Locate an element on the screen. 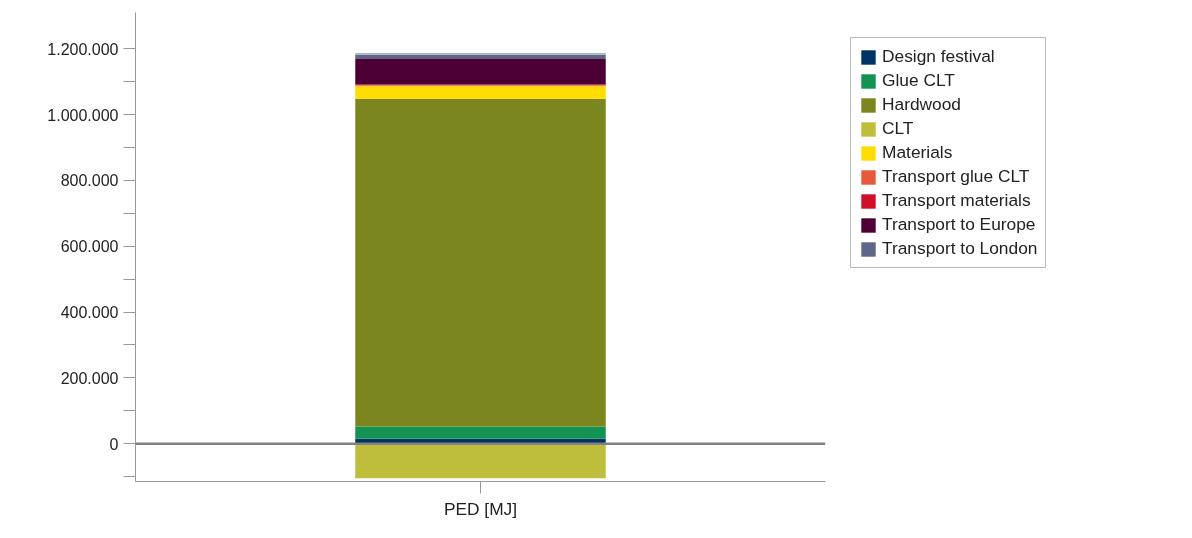 The width and height of the screenshot is (1192, 538). x-tick-label: PED [MJ] is located at coordinates (480, 508).